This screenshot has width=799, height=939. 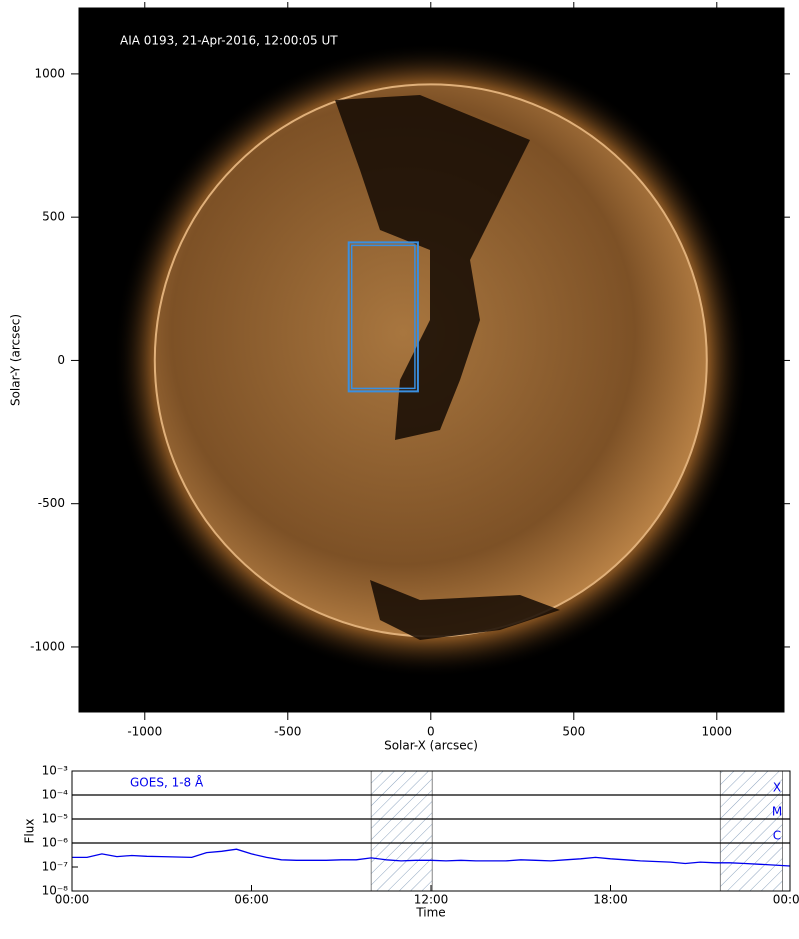 What do you see at coordinates (431, 900) in the screenshot?
I see `x-tick-label: 12:00` at bounding box center [431, 900].